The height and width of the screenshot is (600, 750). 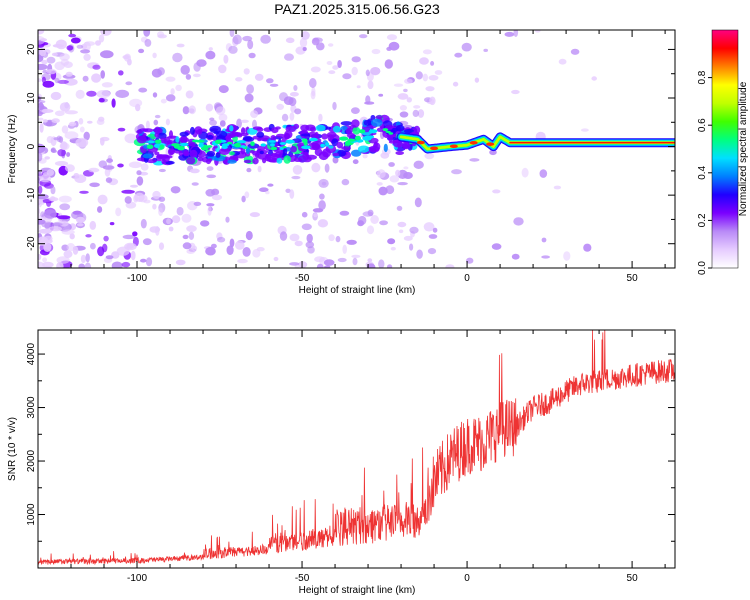 I want to click on spectrogram-x-axis-label: Height of straight line (km), so click(x=357, y=290).